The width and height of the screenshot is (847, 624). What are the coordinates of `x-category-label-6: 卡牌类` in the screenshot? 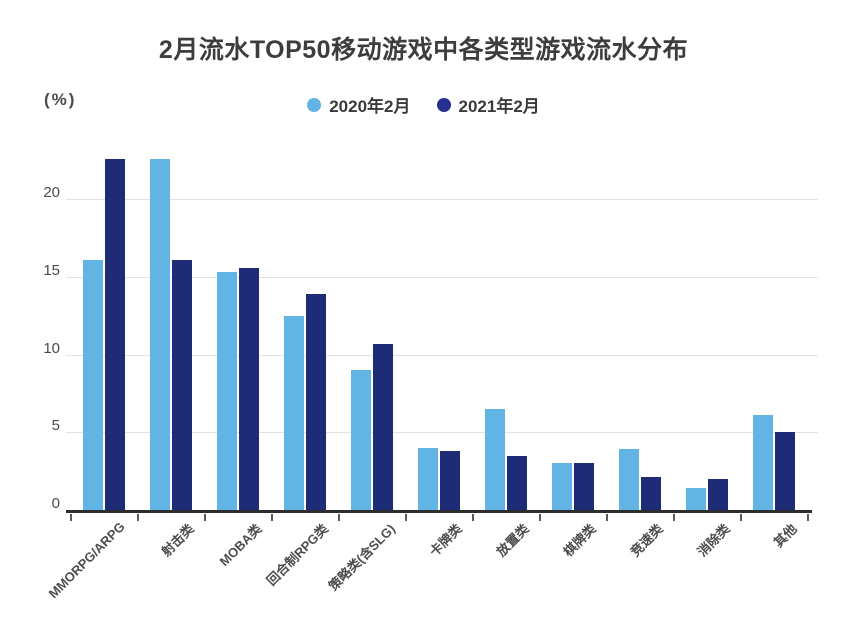 It's located at (446, 540).